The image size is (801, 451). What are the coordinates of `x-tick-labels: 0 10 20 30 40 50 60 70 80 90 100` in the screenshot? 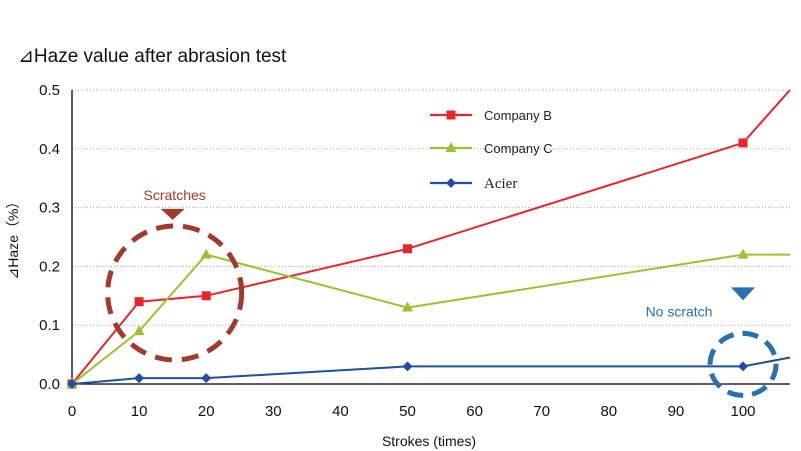 It's located at (412, 411).